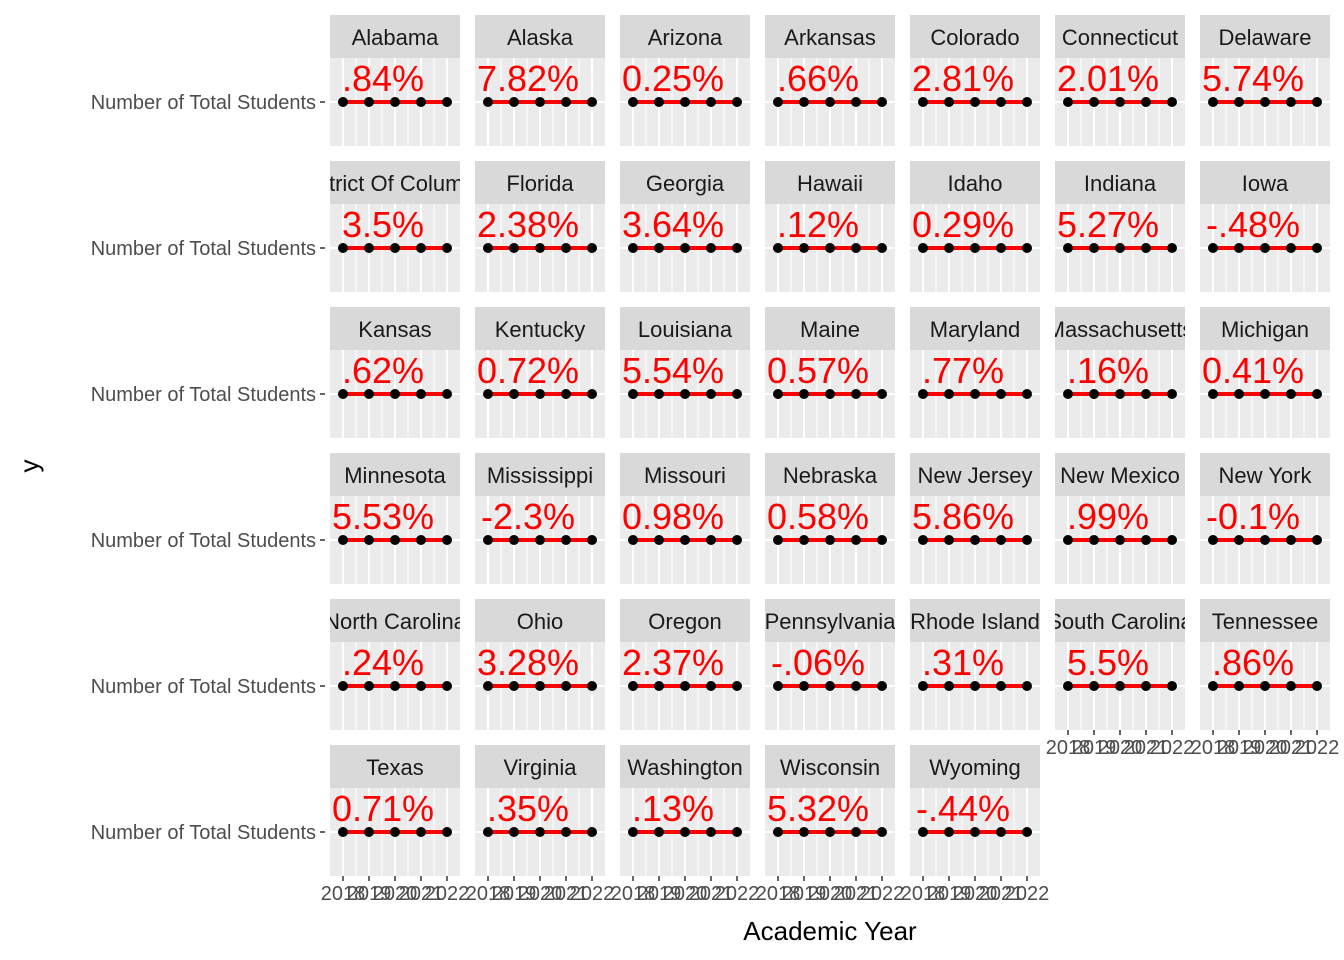  Describe the element at coordinates (396, 37) in the screenshot. I see `facet-strip-label: Alabama` at that location.